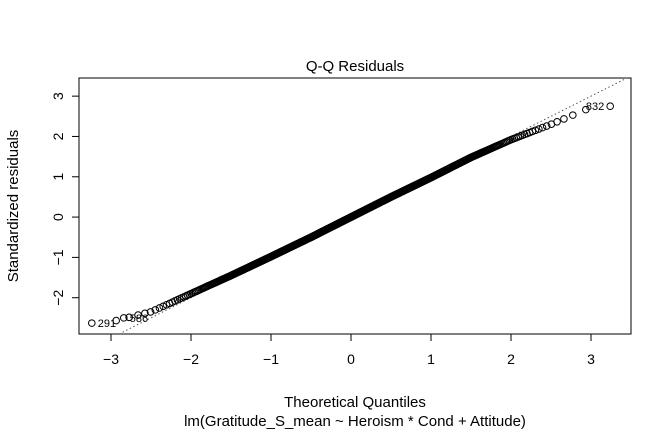  I want to click on x-tick-label: 0, so click(351, 359).